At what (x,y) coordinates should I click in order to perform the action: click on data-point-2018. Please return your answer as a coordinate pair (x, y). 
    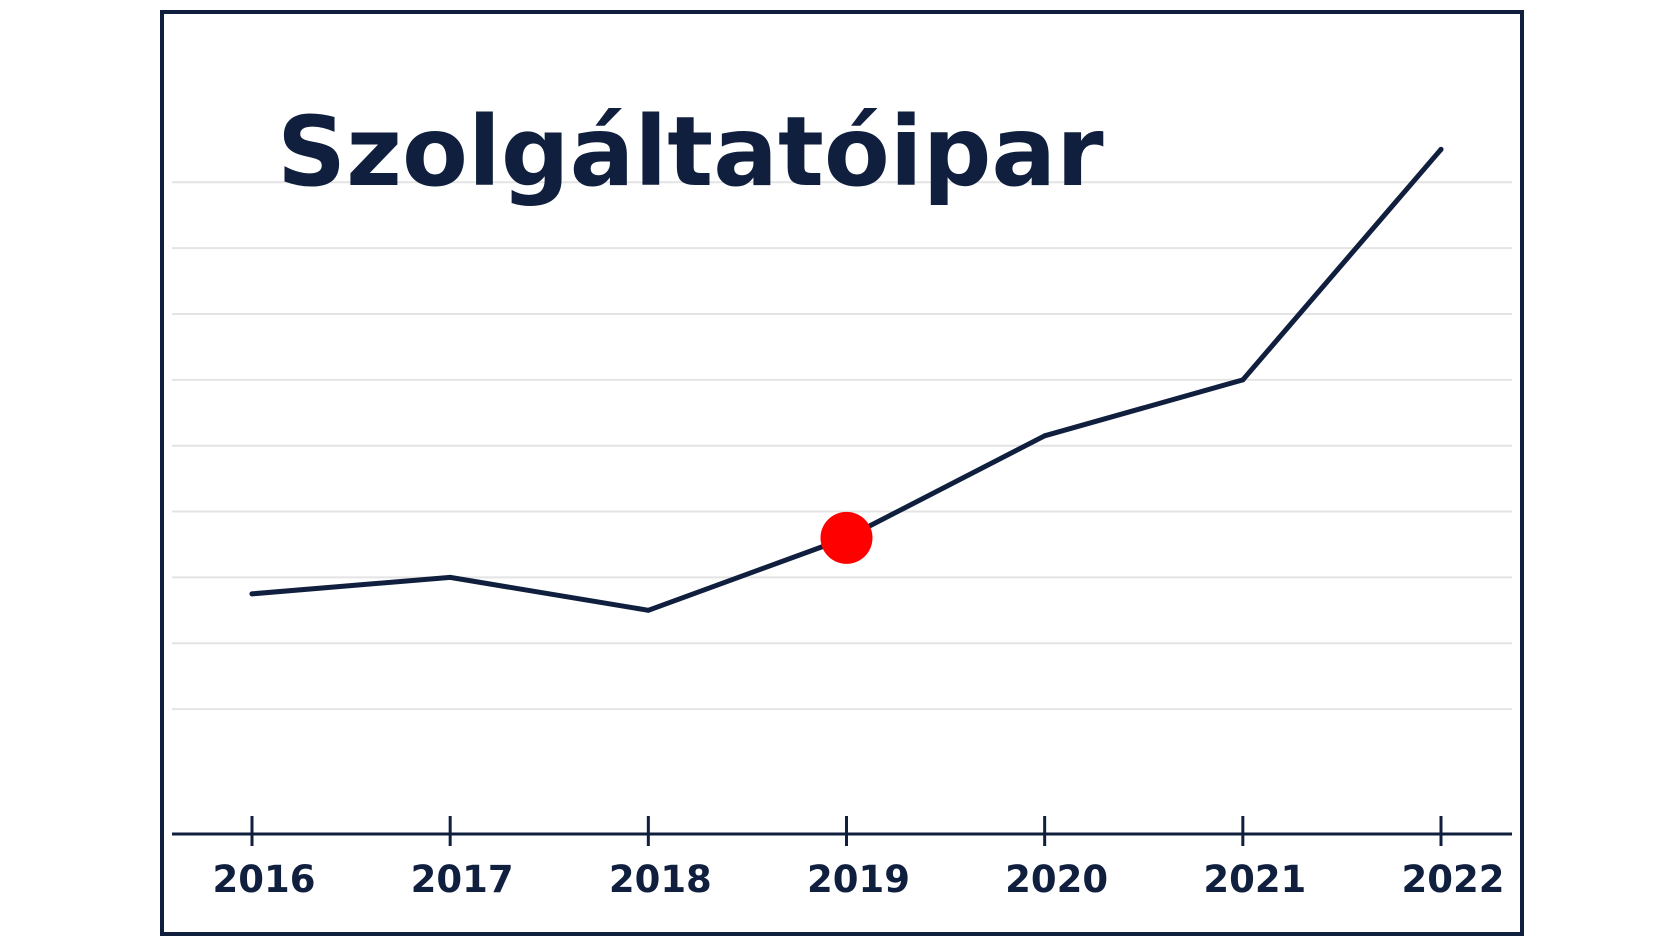
    Looking at the image, I should click on (648, 610).